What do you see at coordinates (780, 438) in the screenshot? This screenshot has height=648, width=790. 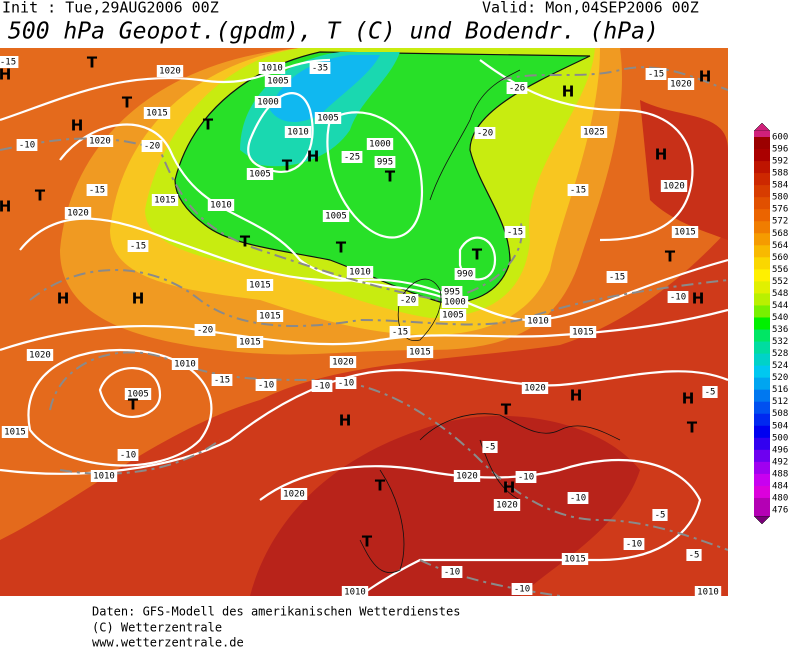 I see `colorbar-label: 500` at bounding box center [780, 438].